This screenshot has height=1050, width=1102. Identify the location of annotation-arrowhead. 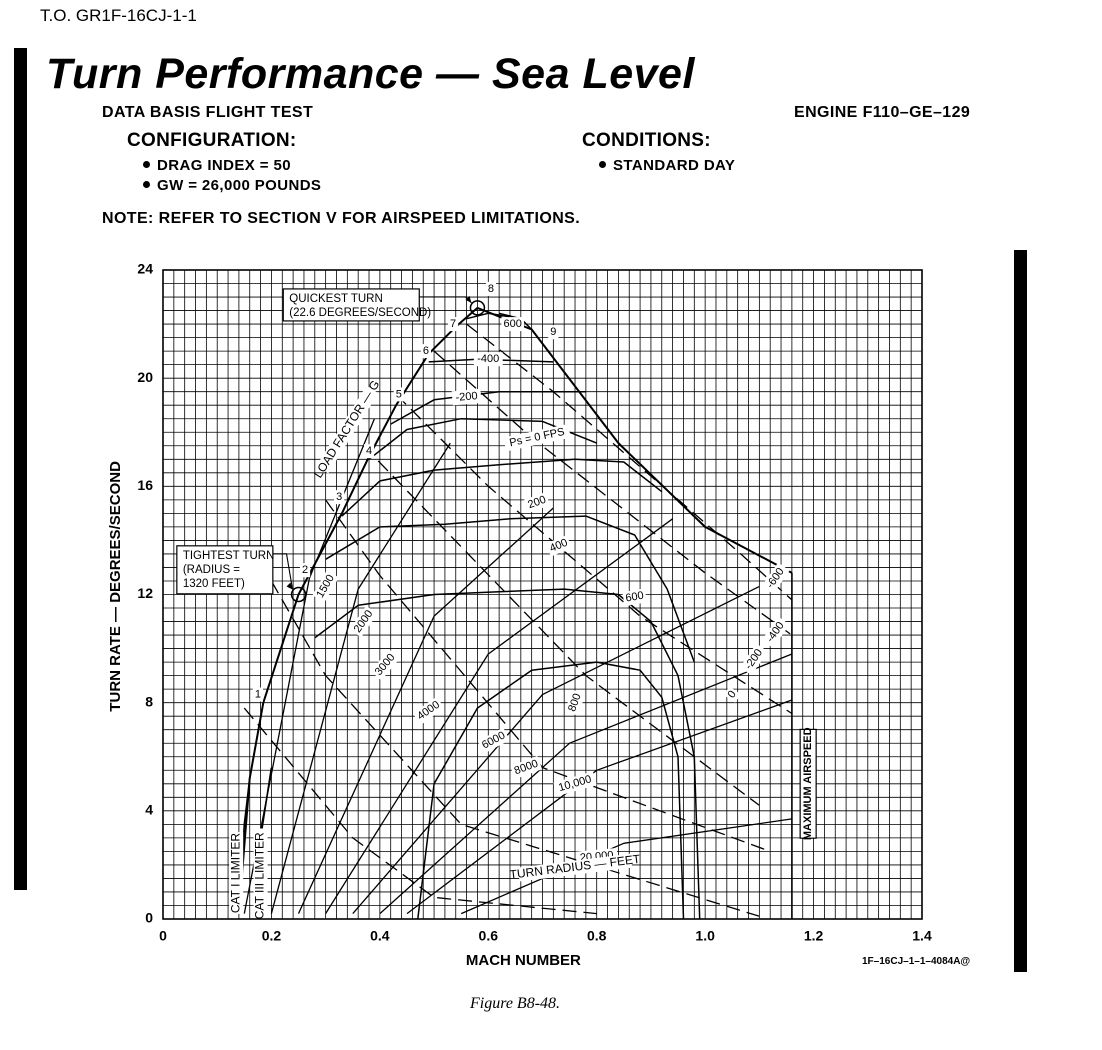
(468, 299).